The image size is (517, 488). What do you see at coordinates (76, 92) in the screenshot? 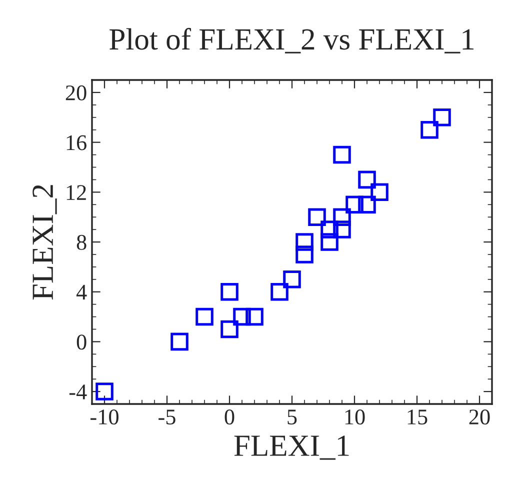
I see `y-tick-label: 20` at bounding box center [76, 92].